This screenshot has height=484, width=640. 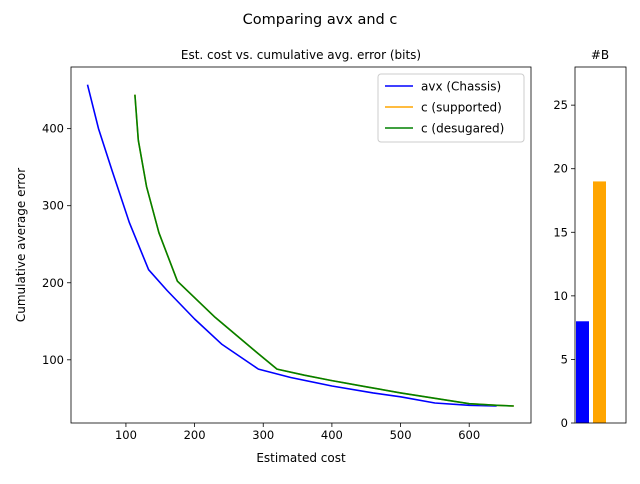 What do you see at coordinates (560, 169) in the screenshot?
I see `bar-y-tick-label: 20` at bounding box center [560, 169].